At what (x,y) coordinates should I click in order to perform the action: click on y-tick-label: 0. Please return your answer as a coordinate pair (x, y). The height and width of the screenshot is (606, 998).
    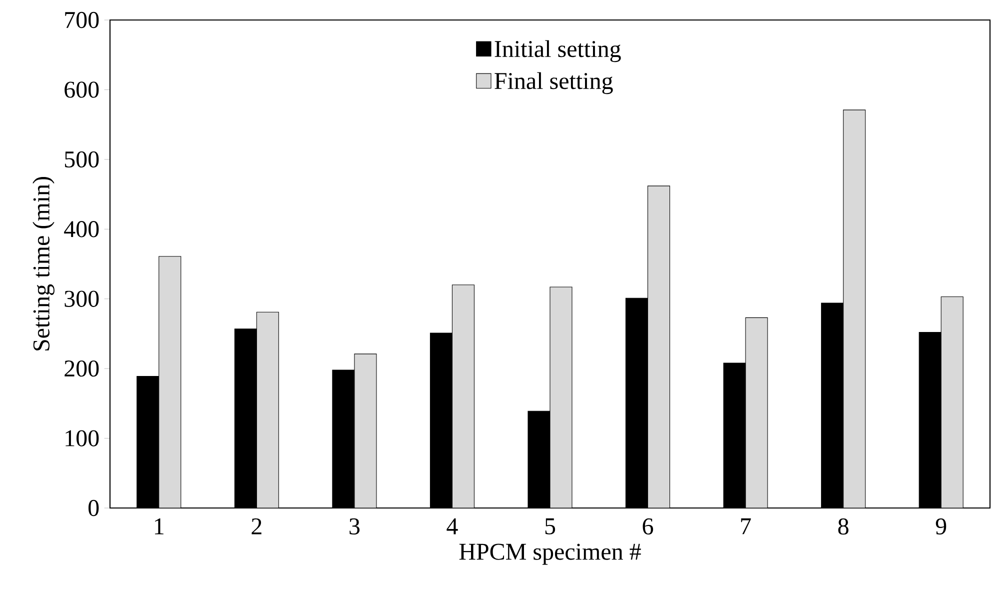
    Looking at the image, I should click on (93, 508).